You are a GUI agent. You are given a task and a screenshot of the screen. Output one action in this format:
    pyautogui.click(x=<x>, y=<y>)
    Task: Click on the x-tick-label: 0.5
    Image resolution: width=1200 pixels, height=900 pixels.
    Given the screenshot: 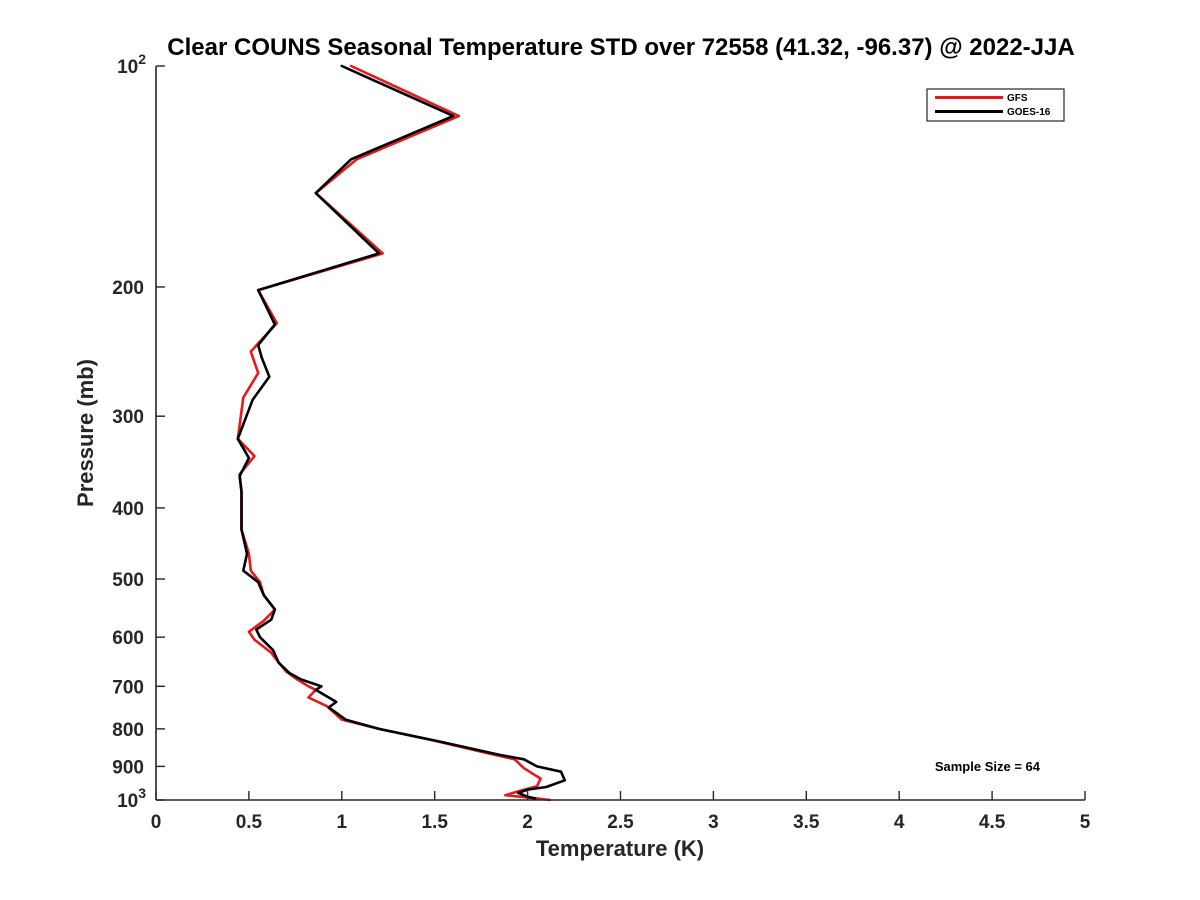 What is the action you would take?
    pyautogui.click(x=249, y=822)
    